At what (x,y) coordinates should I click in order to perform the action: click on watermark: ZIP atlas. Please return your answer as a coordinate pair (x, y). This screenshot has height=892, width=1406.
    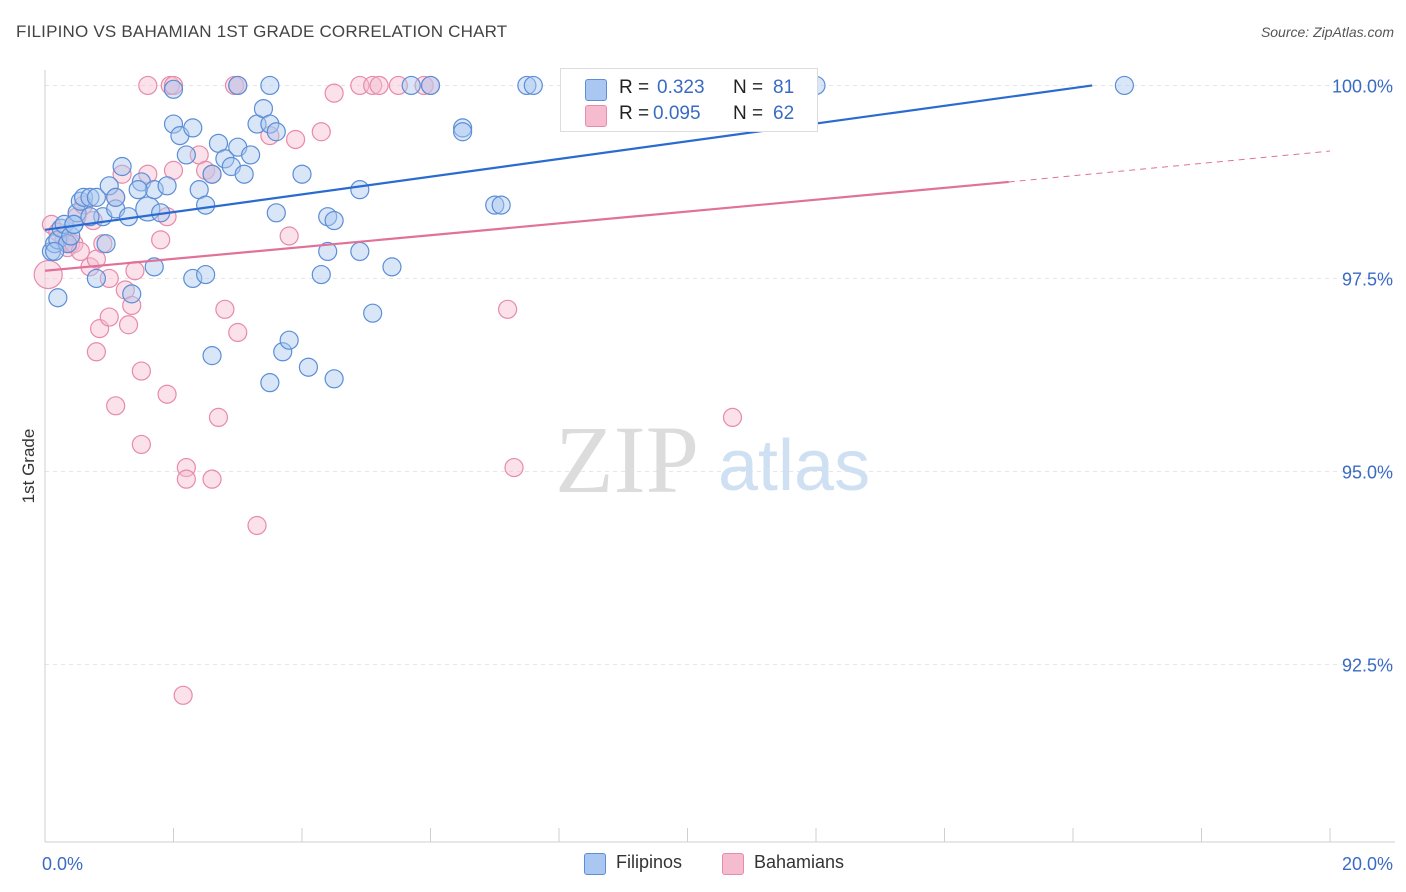
    Looking at the image, I should click on (712, 459).